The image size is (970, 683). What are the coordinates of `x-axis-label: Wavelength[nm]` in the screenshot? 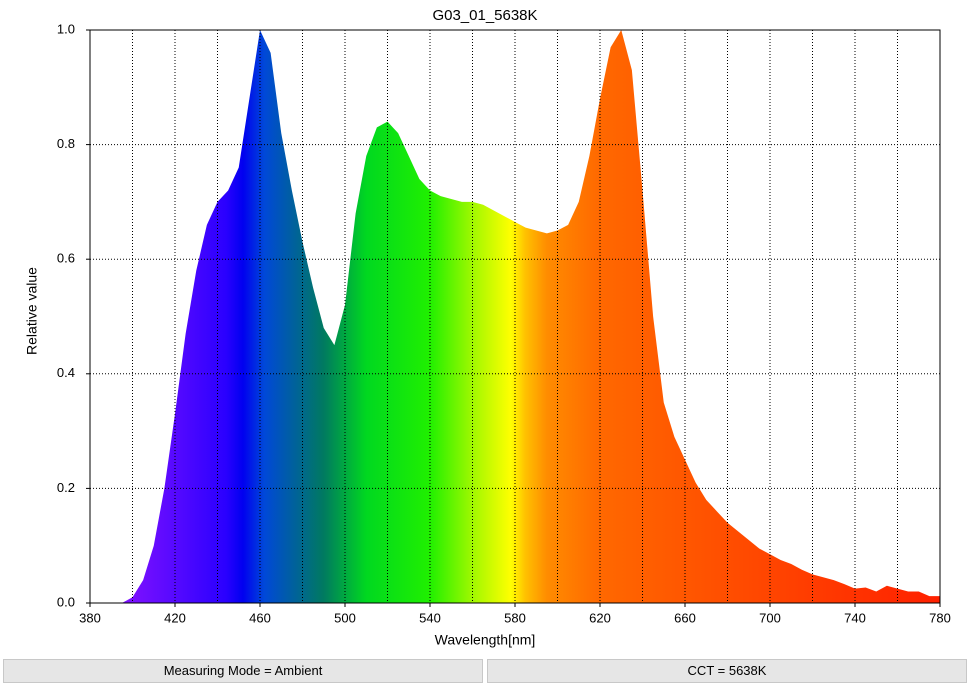 It's located at (485, 640).